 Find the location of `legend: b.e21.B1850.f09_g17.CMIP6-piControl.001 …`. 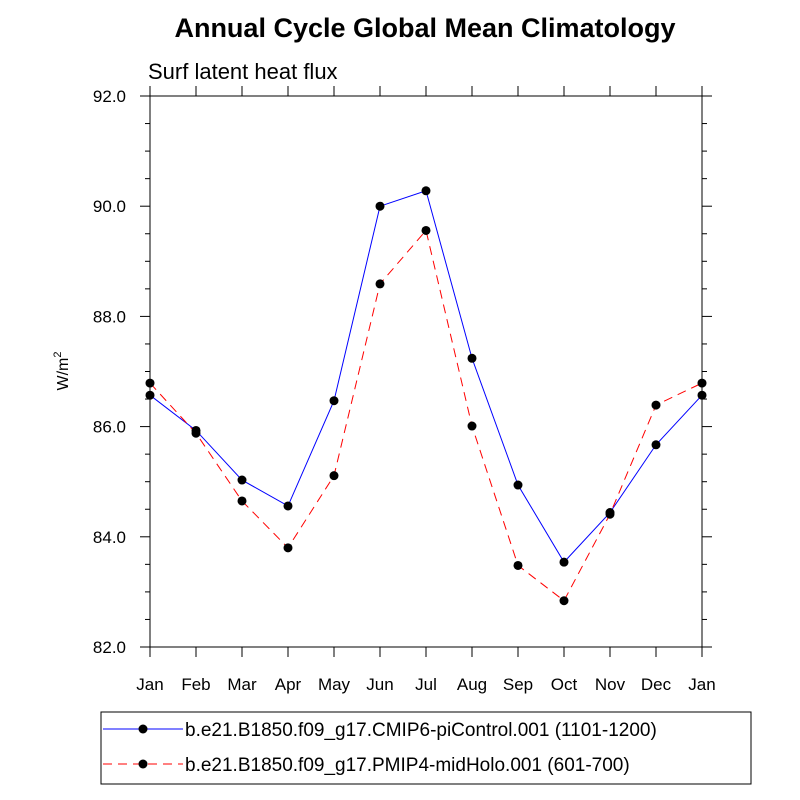

legend: b.e21.B1850.f09_g17.CMIP6-piControl.001 … is located at coordinates (426, 748).